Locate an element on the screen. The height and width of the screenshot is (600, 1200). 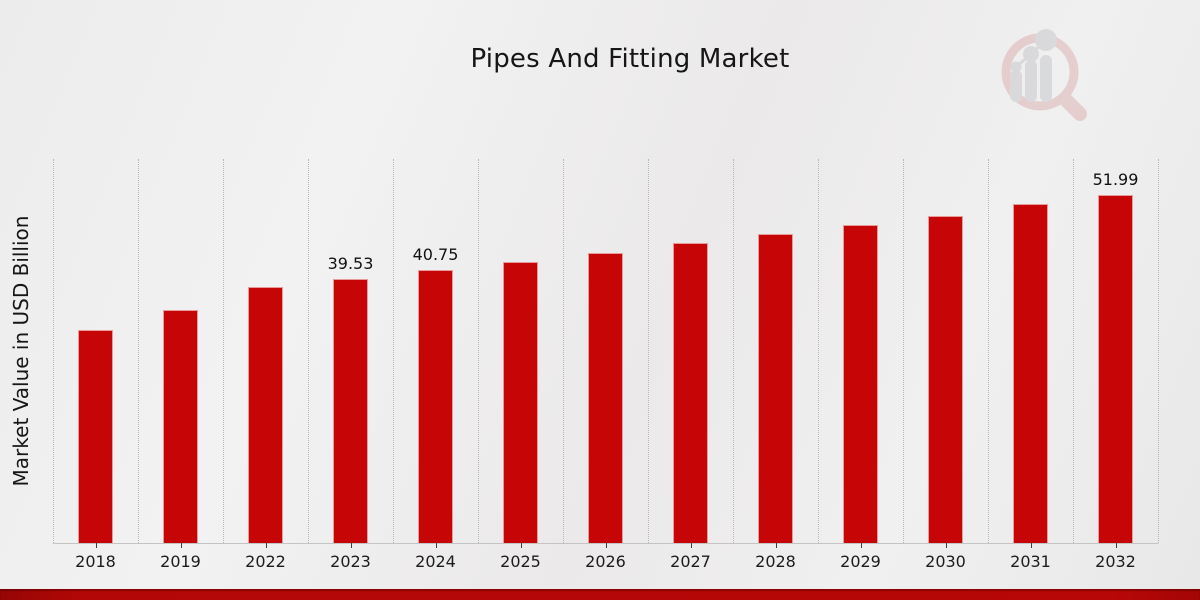
bar-2028 is located at coordinates (775, 388).